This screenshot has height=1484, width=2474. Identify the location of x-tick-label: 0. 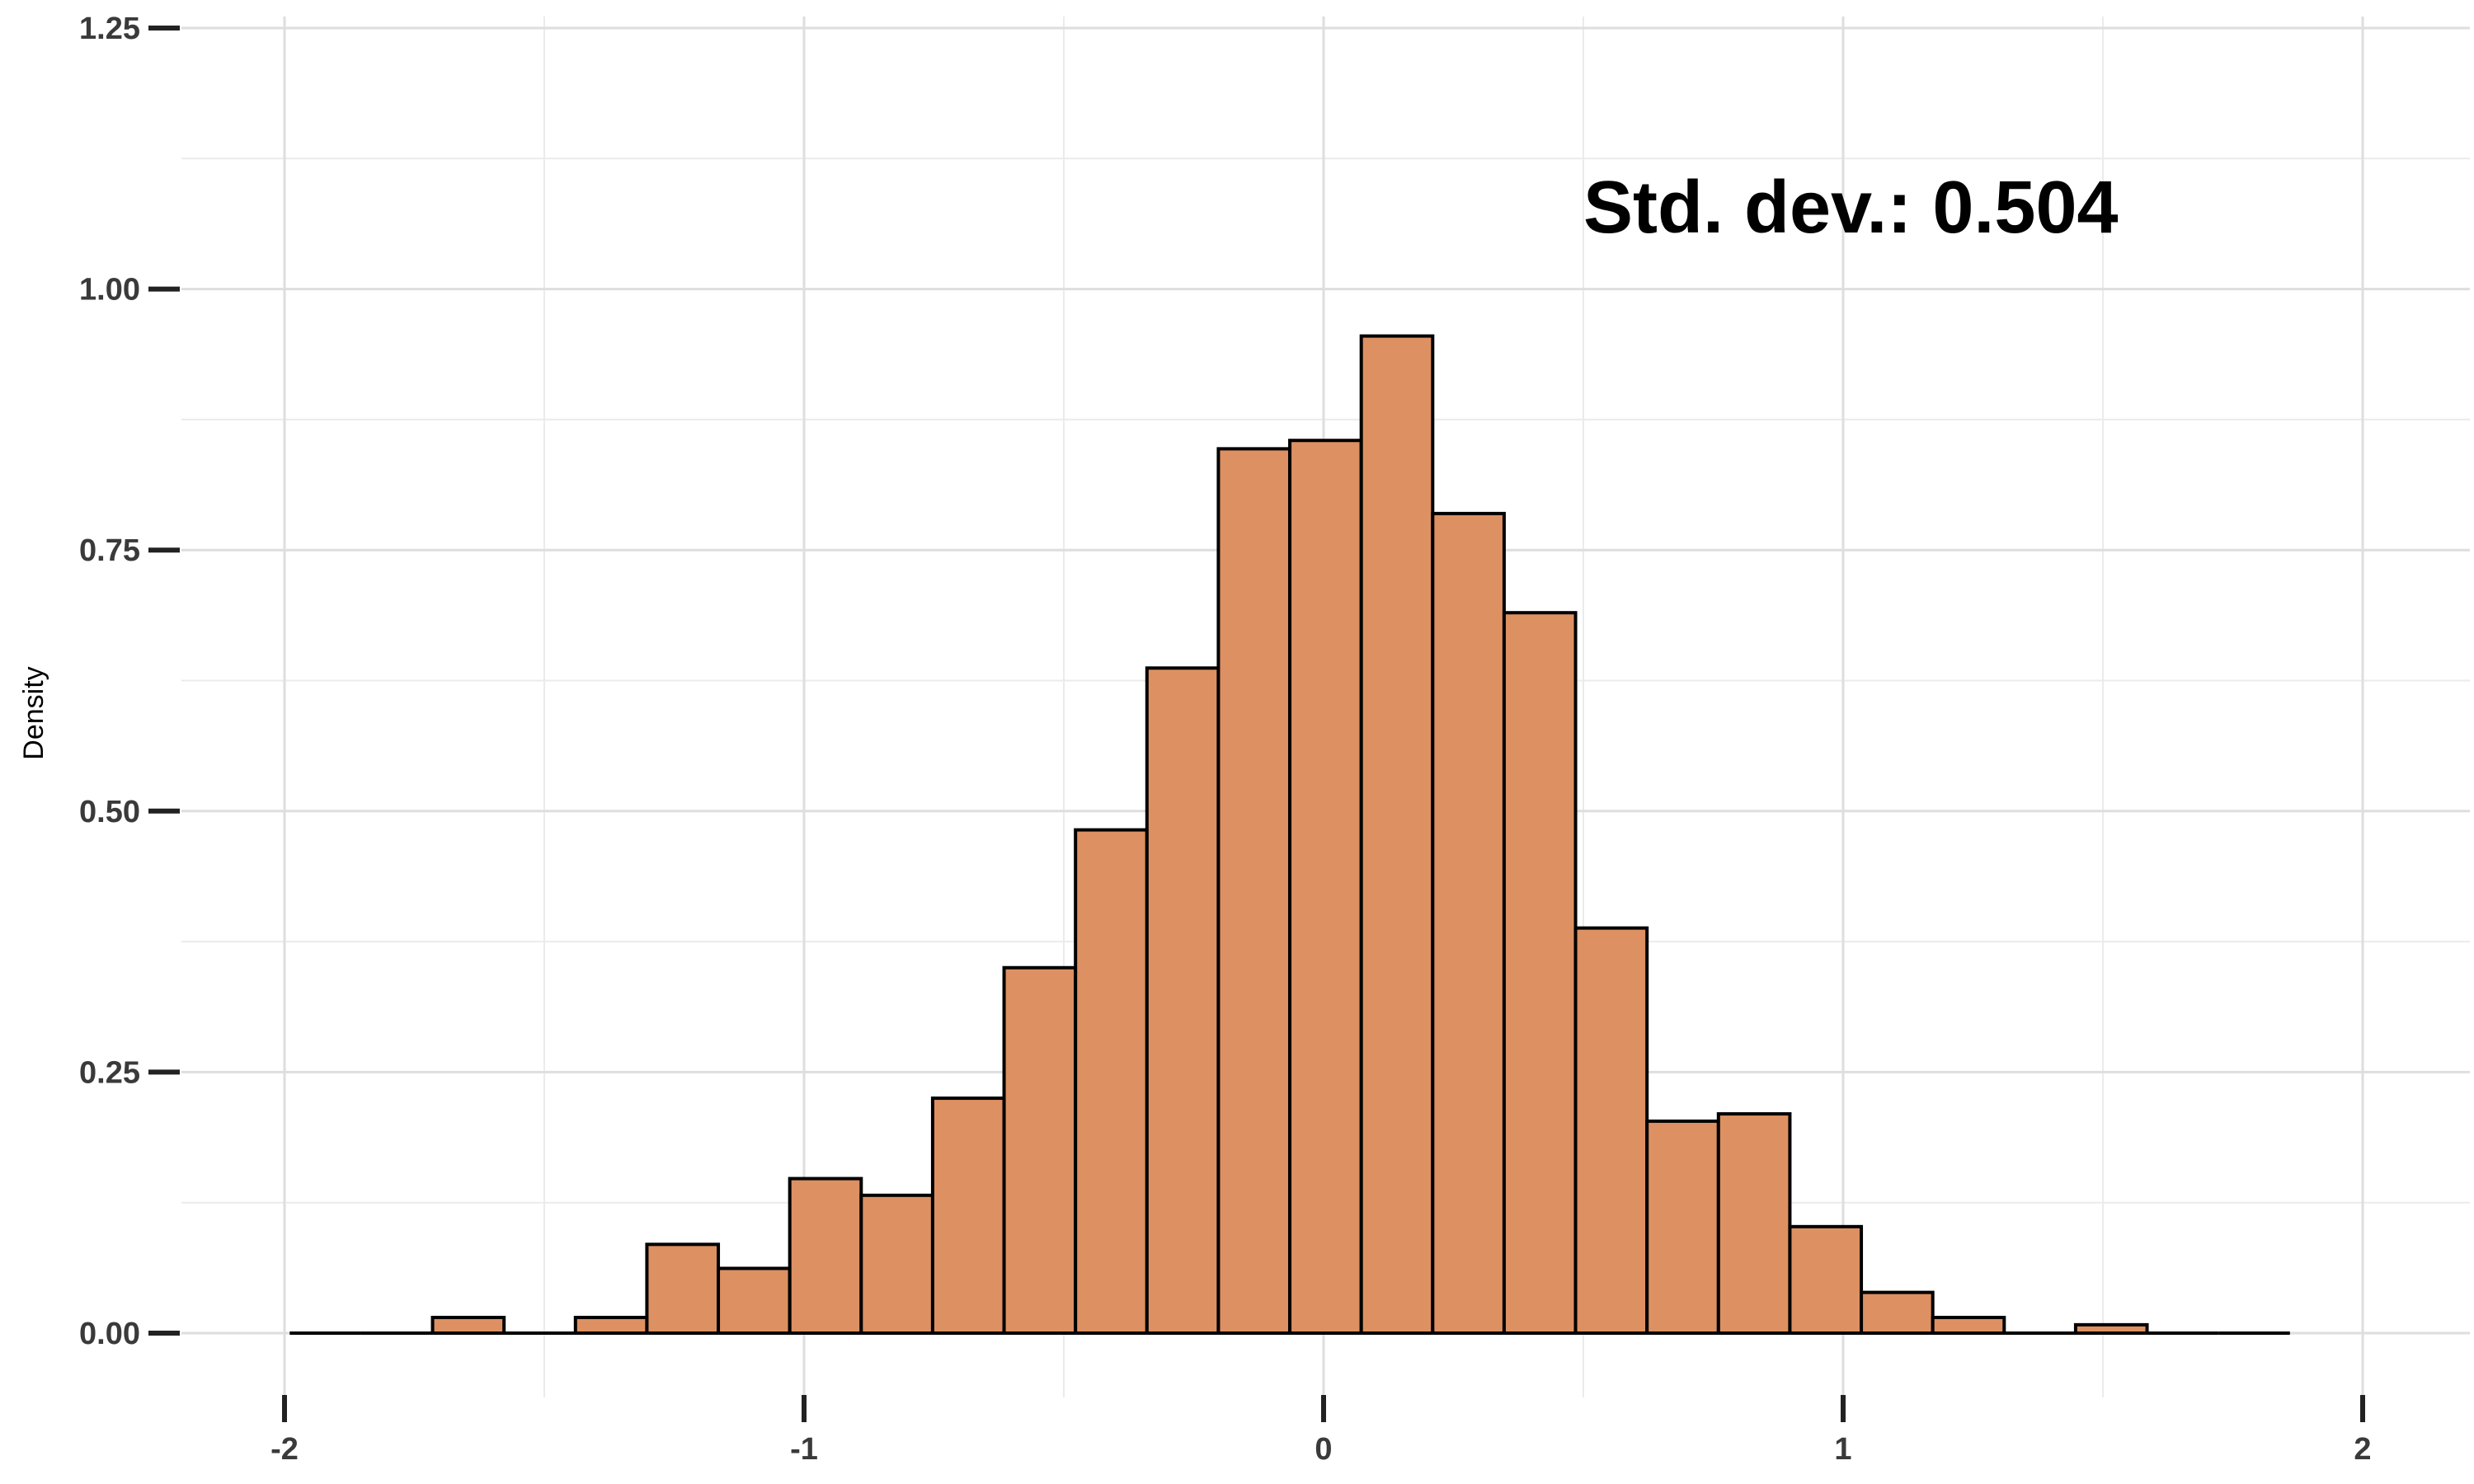
(1323, 1449).